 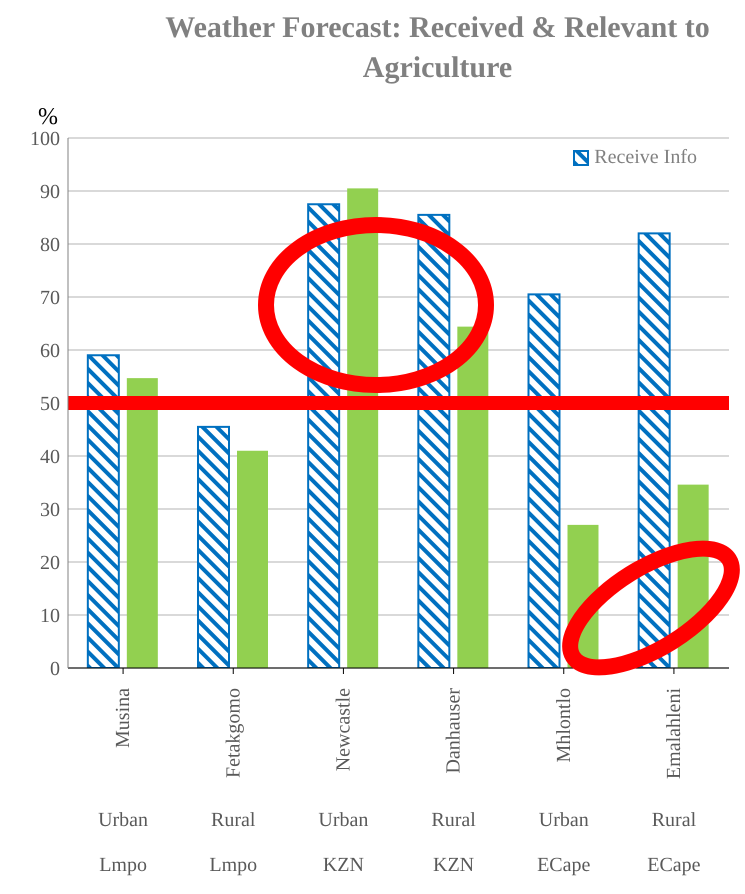 What do you see at coordinates (343, 782) in the screenshot?
I see `category-label: Newcastle Urban KZN` at bounding box center [343, 782].